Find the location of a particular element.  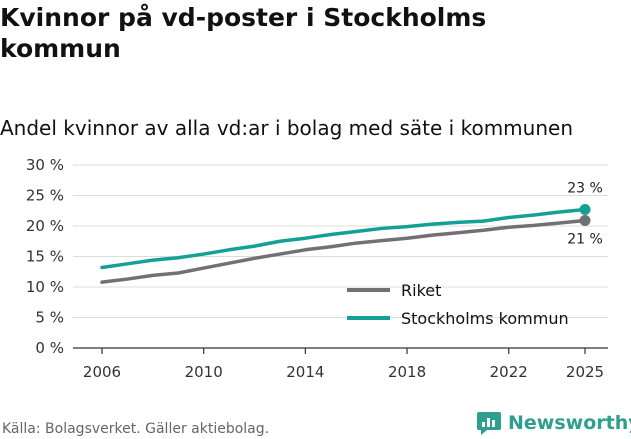

x-tick-label: 2025 is located at coordinates (585, 372).